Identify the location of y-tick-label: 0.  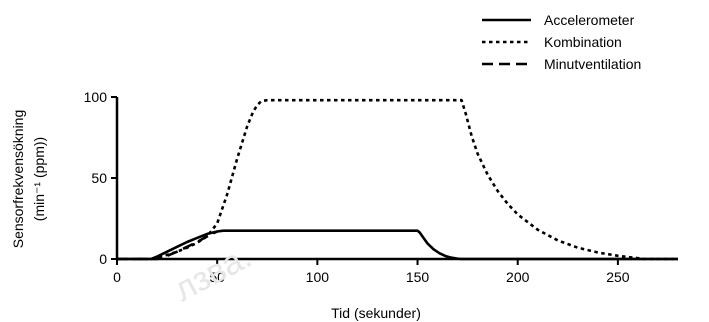
(103, 259).